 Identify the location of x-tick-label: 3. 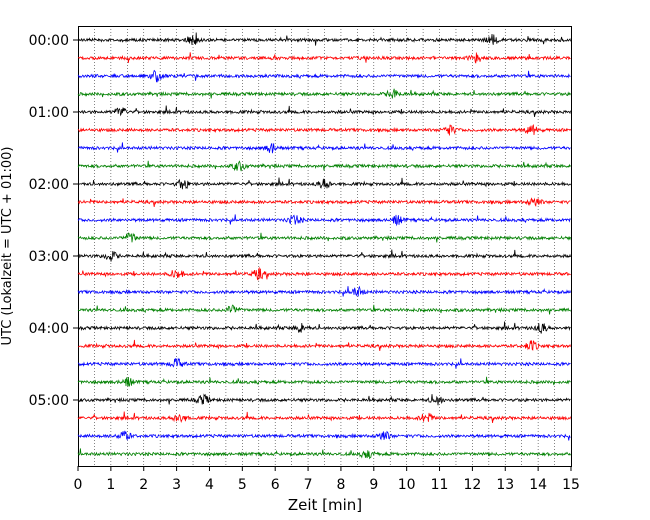
(176, 485).